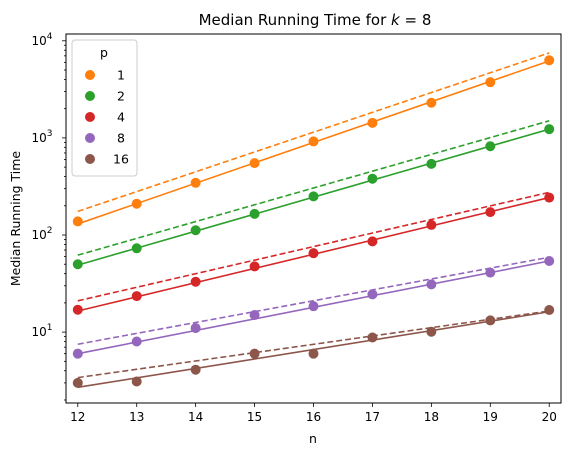 The width and height of the screenshot is (570, 457). I want to click on x-tick-label: 12, so click(77, 417).